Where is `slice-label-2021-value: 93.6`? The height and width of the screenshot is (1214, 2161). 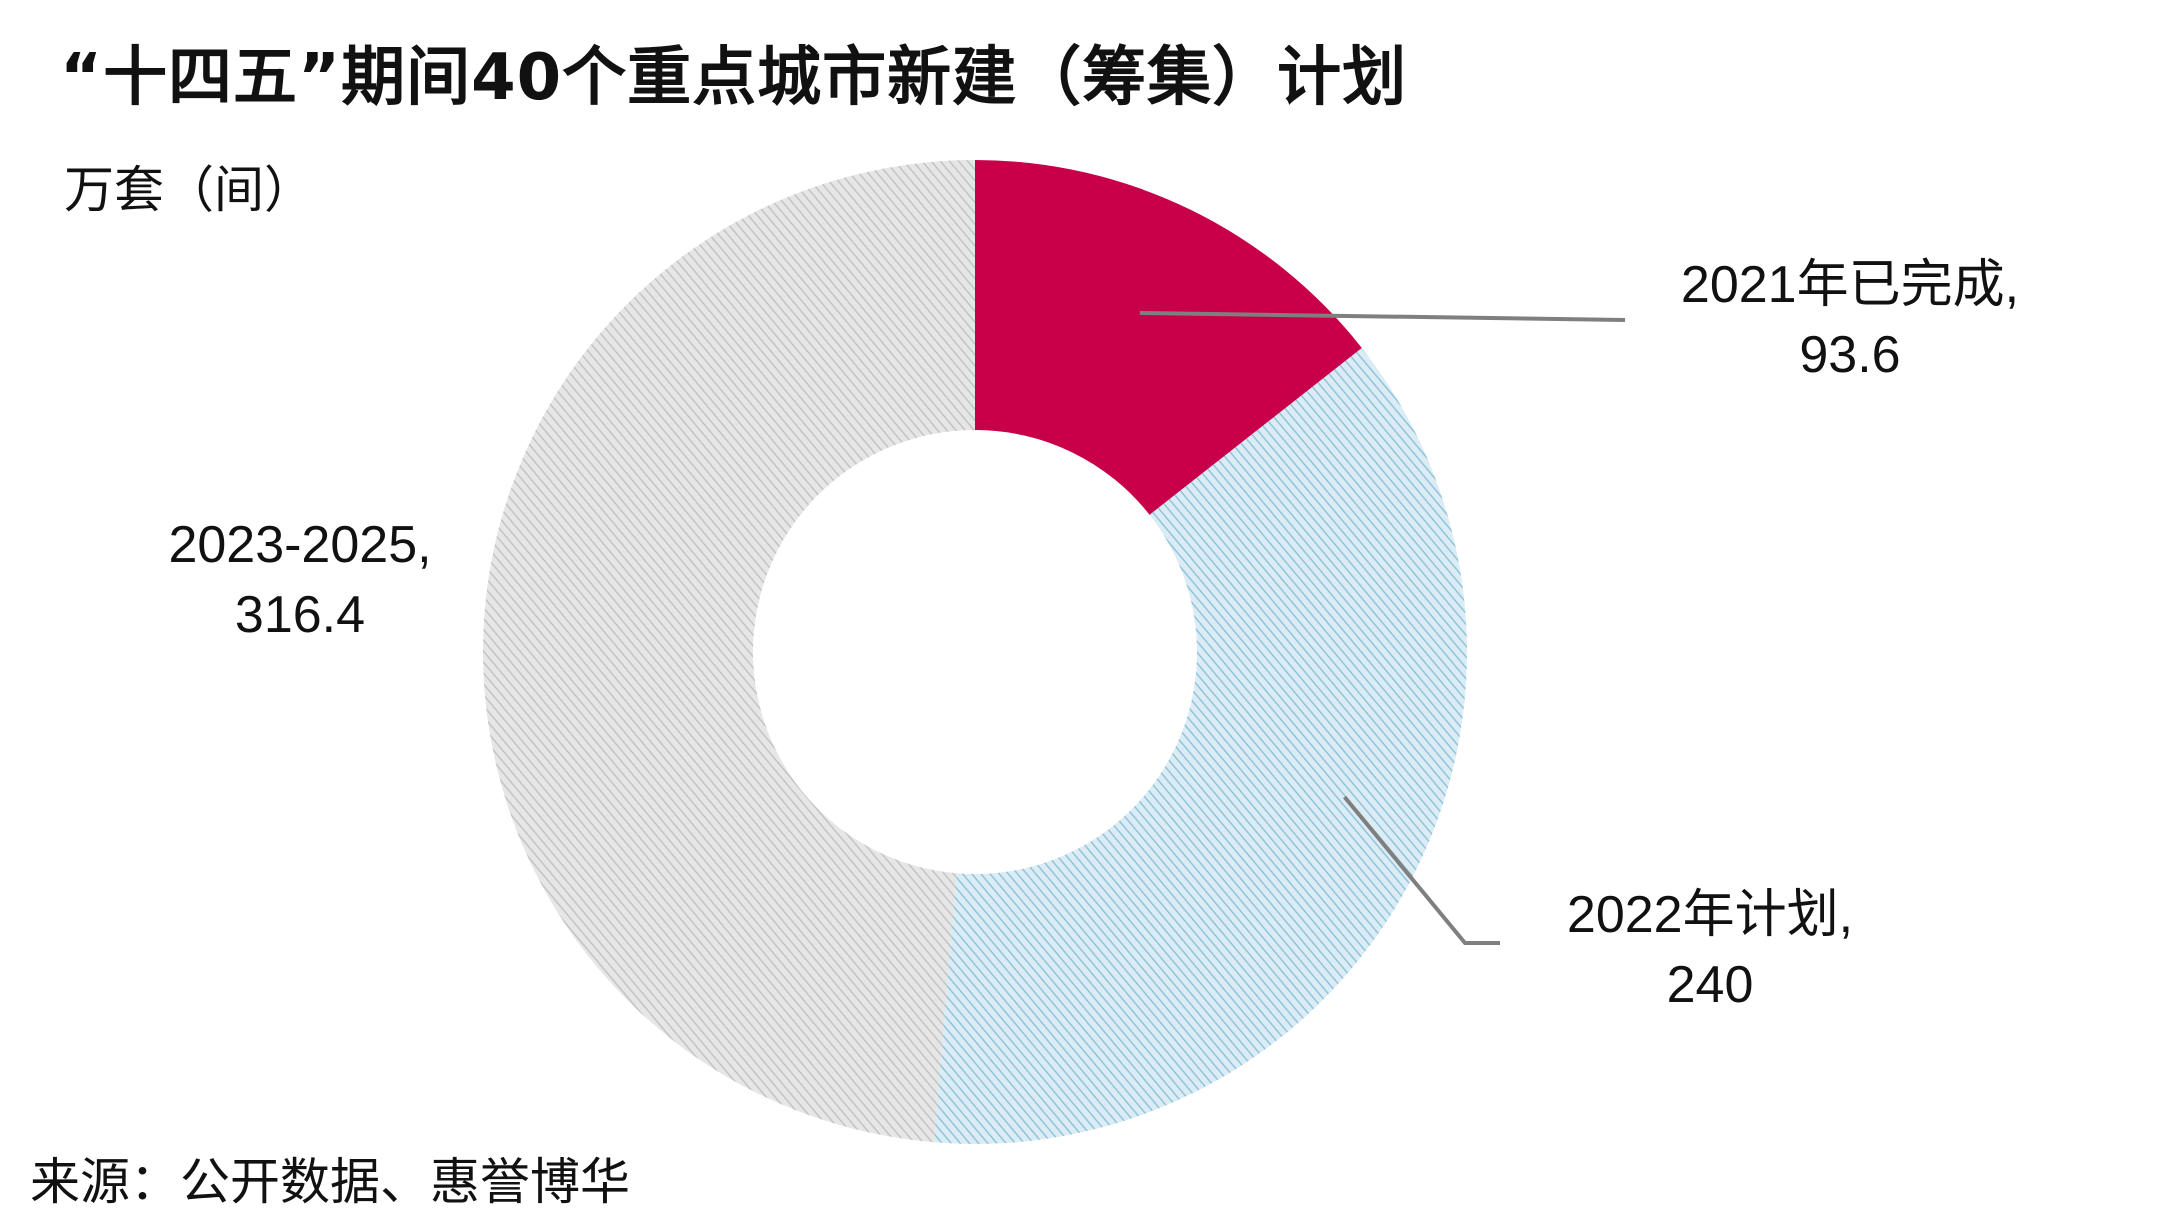
slice-label-2021-value: 93.6 is located at coordinates (1850, 355).